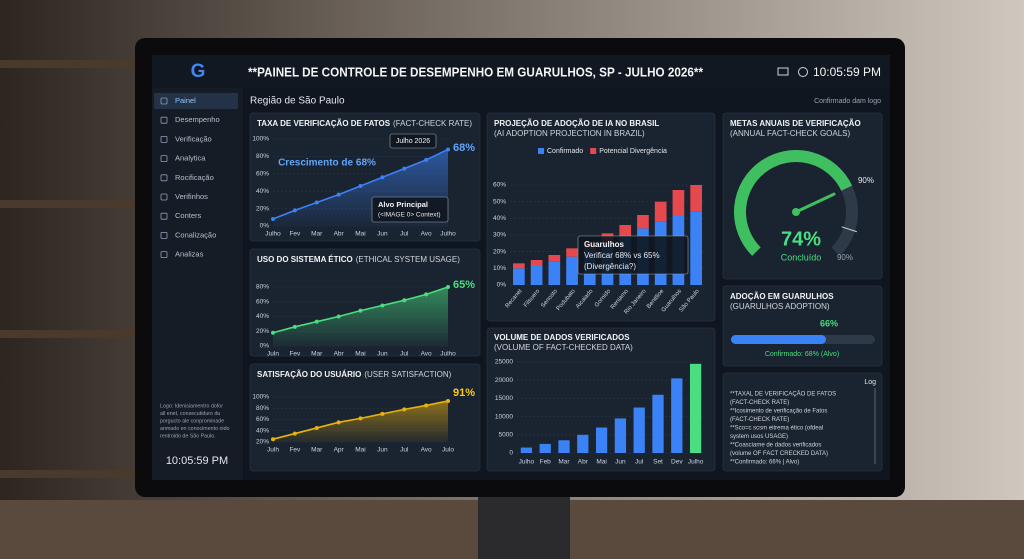 The image size is (1024, 559). Describe the element at coordinates (783, 394) in the screenshot. I see `log-line: **TAXAL DE VERIFICAÇÃO DE FATOS` at that location.